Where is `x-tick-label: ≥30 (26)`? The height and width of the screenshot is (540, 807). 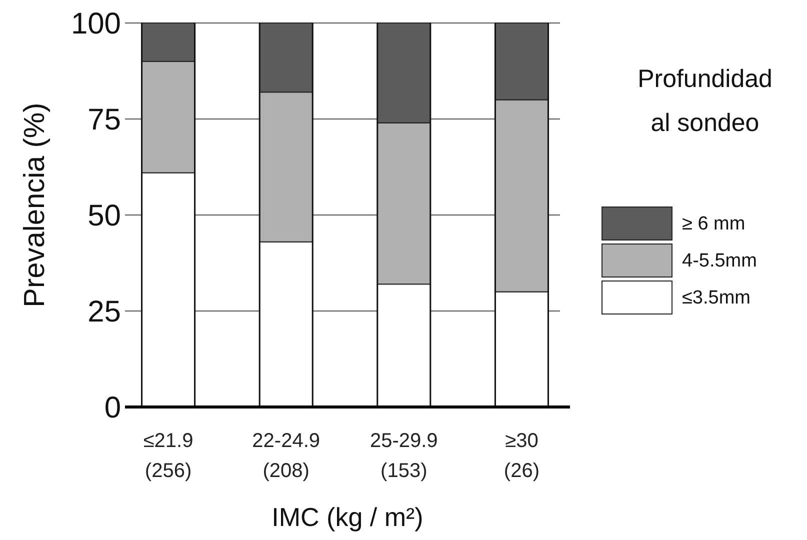
x-tick-label: ≥30 (26) is located at coordinates (522, 456).